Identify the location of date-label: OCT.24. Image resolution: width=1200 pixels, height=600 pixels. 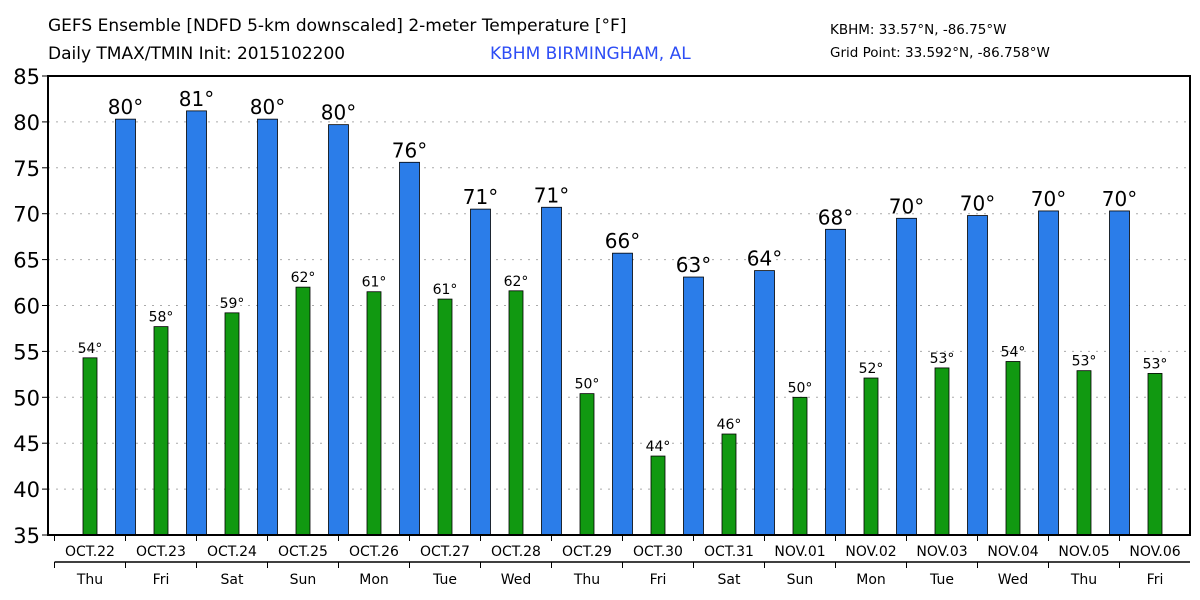
(232, 552).